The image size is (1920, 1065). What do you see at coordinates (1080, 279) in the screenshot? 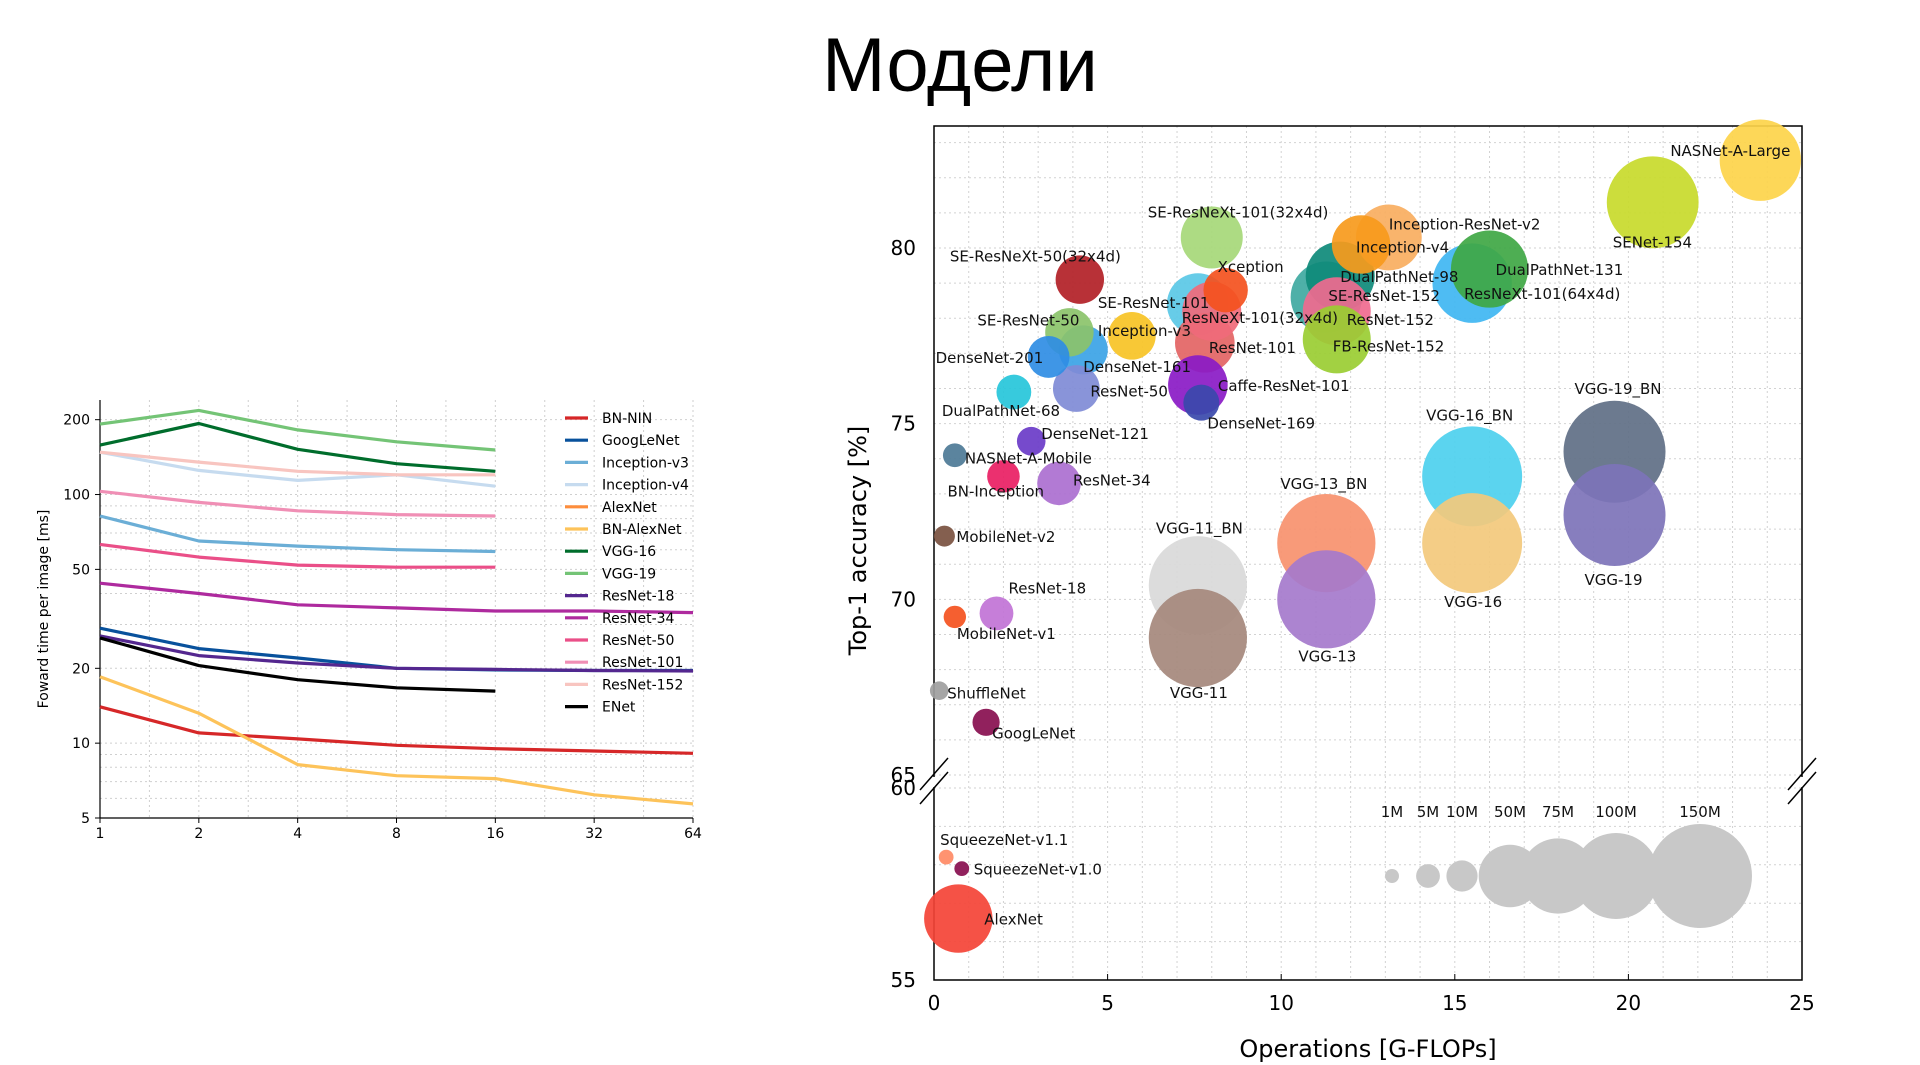
I see `bubble-se-resnext-50-32x4d` at bounding box center [1080, 279].